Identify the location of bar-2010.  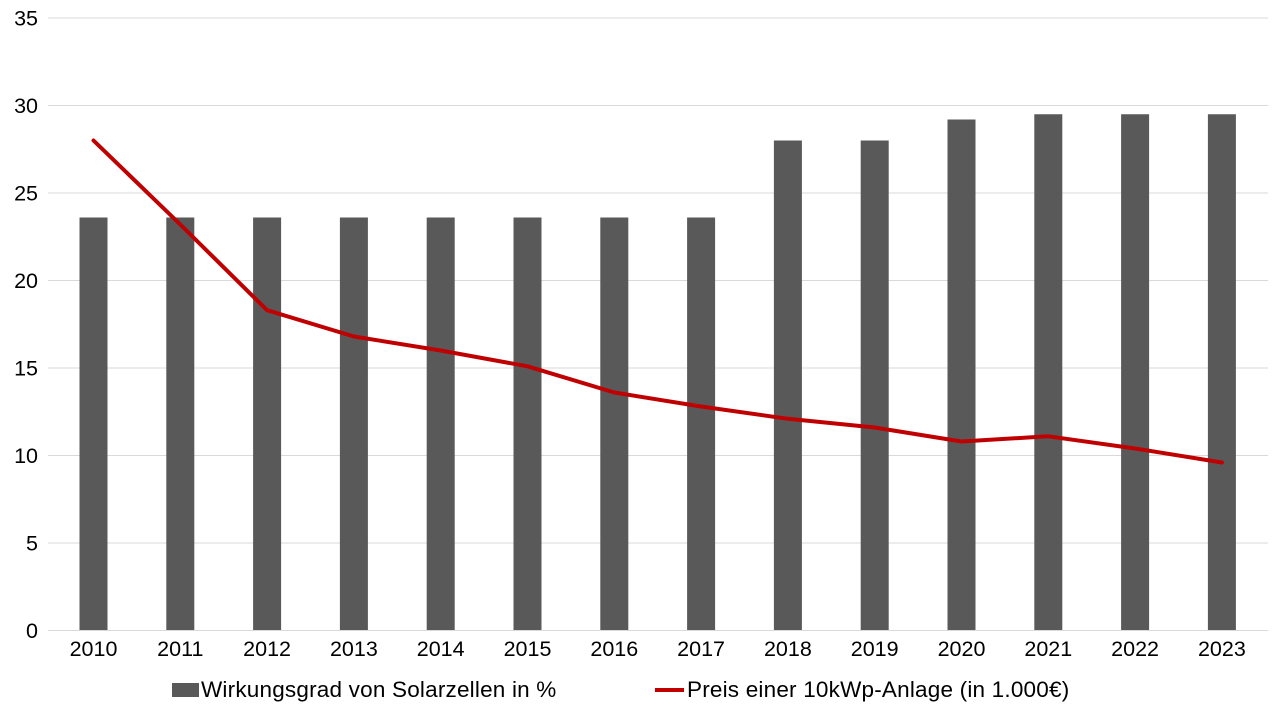
(93, 423).